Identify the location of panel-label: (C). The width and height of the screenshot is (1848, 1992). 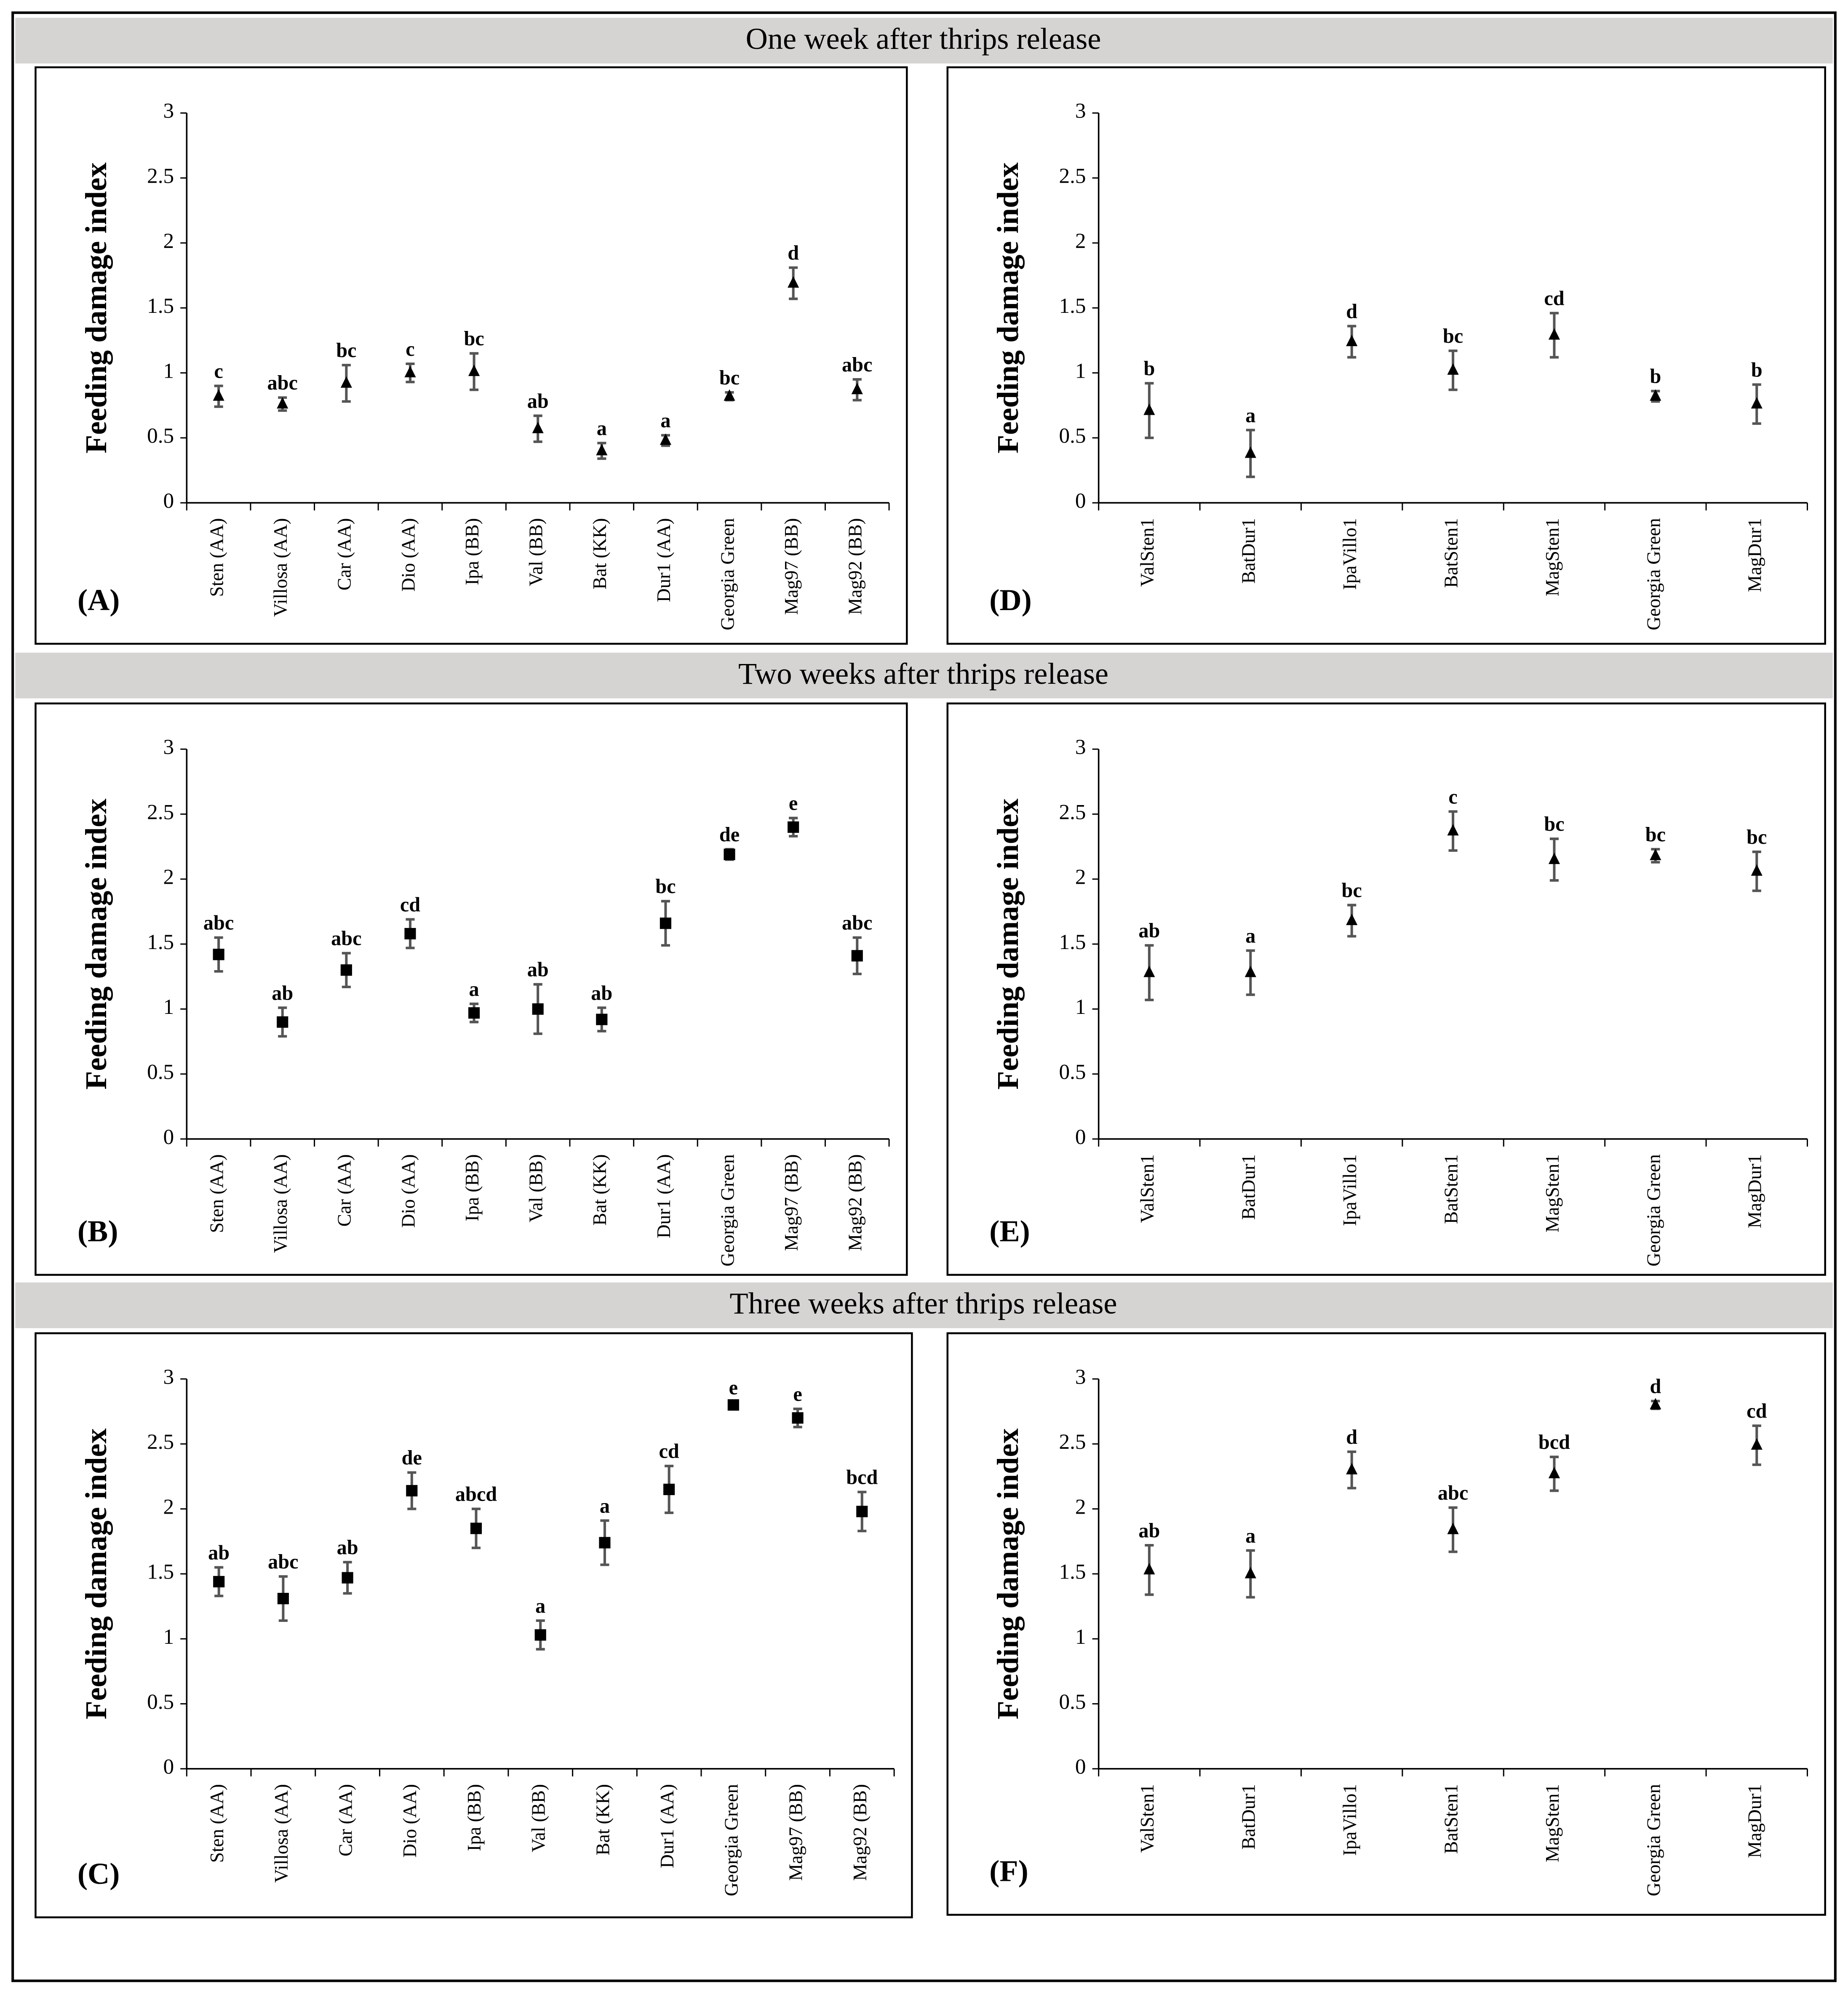
(98, 1874).